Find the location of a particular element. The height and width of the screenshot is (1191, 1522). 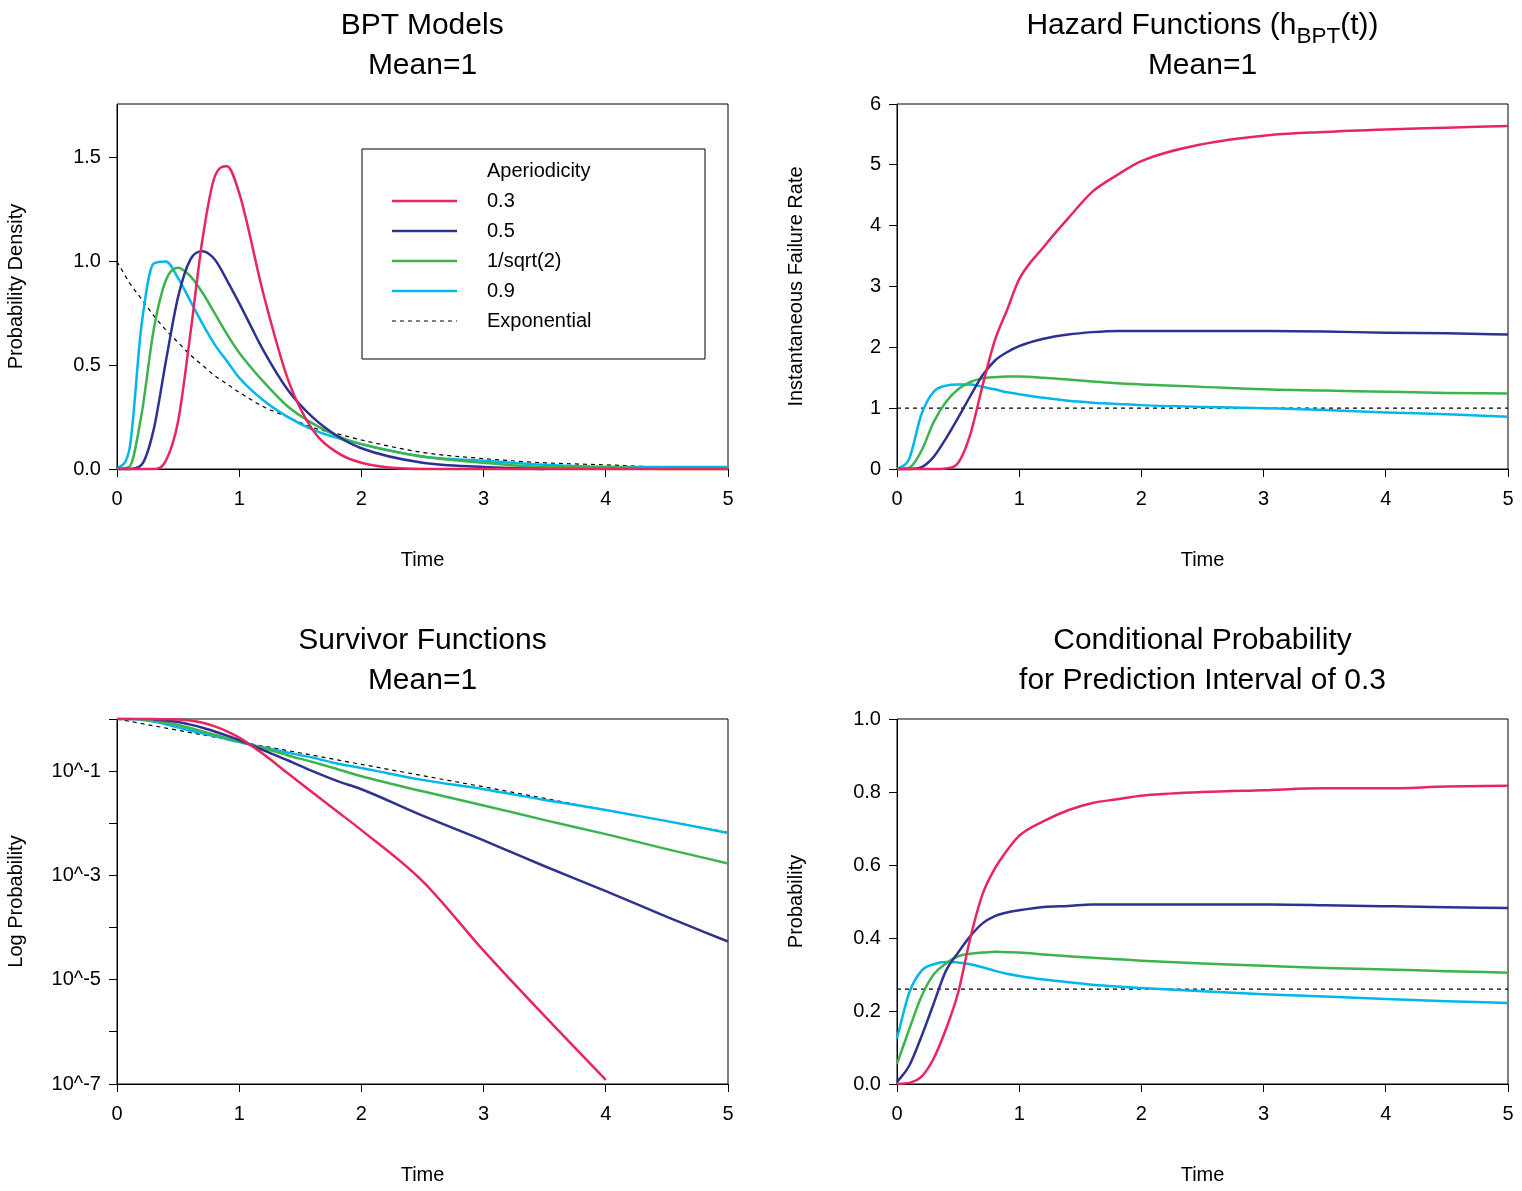

y-tick-label: 10^-7 is located at coordinates (76, 1082).